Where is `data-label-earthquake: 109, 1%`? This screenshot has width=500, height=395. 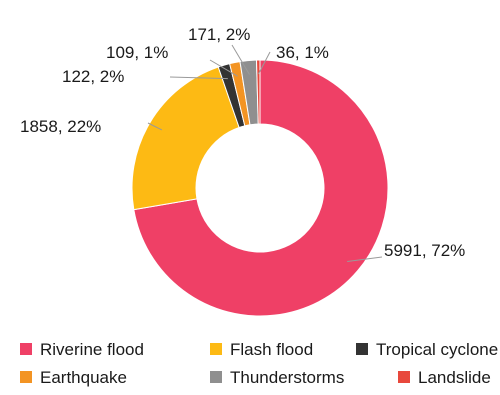
data-label-earthquake: 109, 1% is located at coordinates (137, 52).